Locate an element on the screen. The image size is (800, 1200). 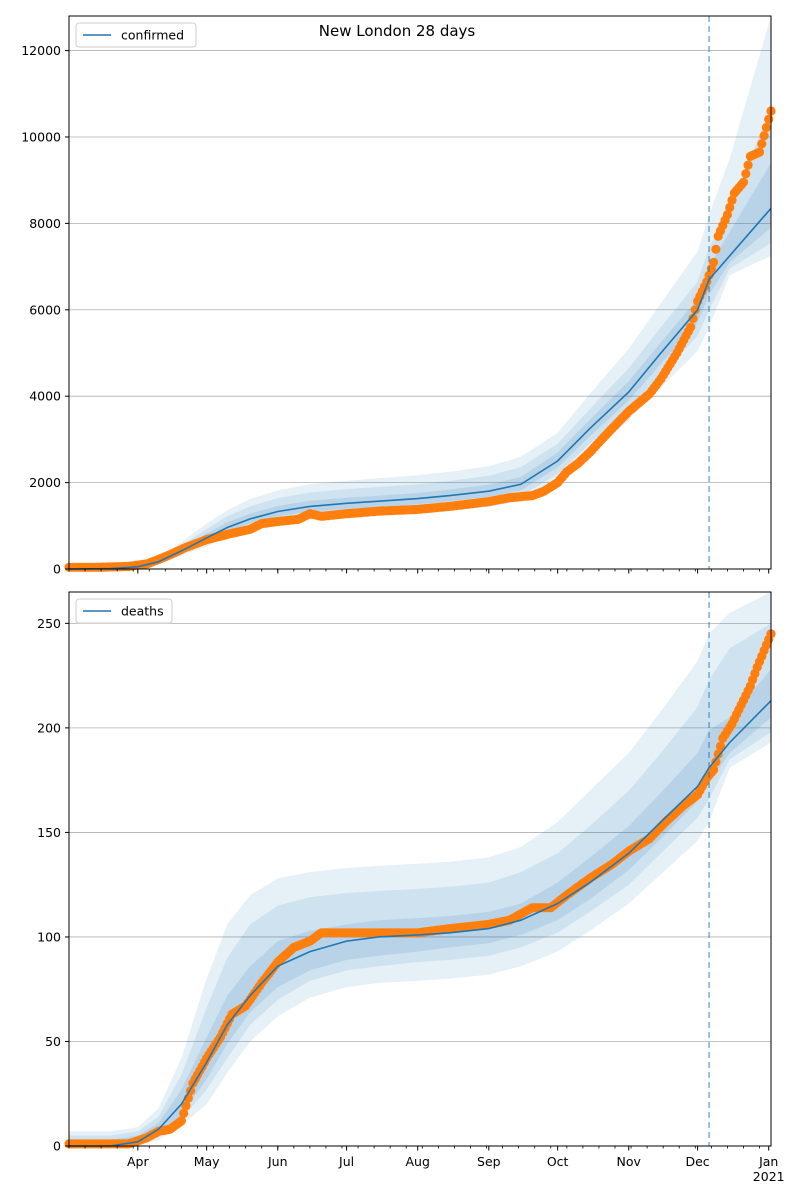
x-tick-label: Nov is located at coordinates (629, 1161).